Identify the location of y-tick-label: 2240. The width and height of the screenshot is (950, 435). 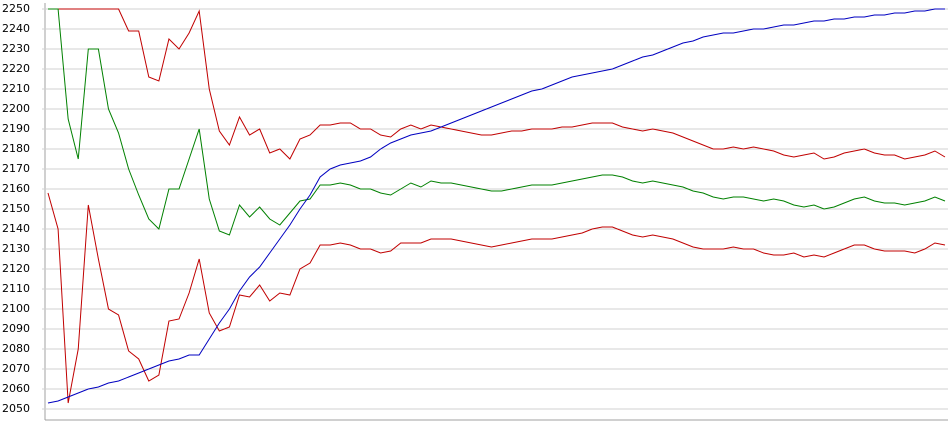
(16, 28).